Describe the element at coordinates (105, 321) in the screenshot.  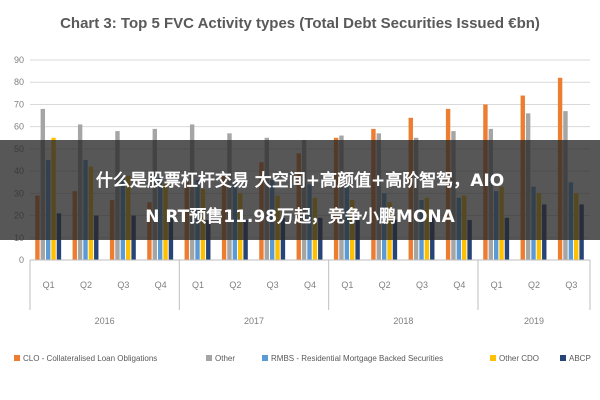
I see `group-label: 2016` at that location.